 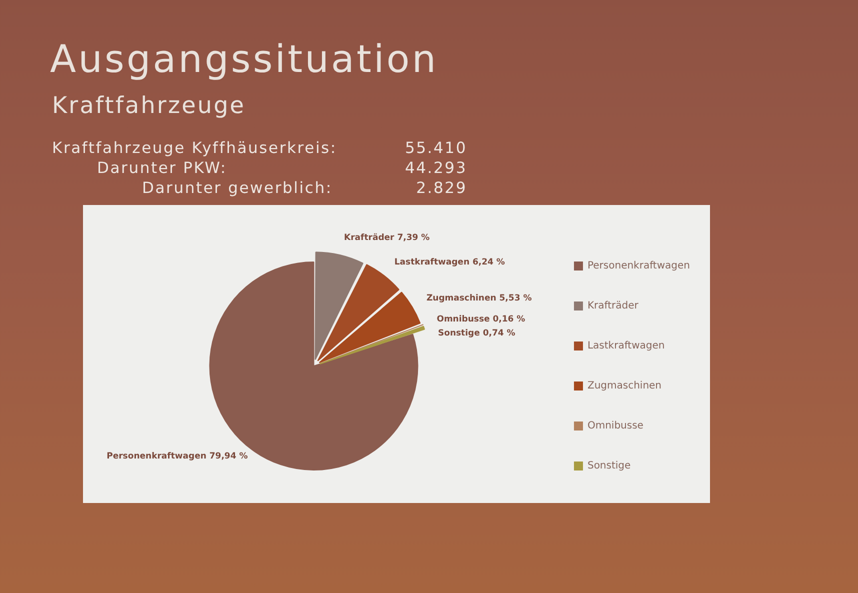 What do you see at coordinates (259, 148) in the screenshot?
I see `text: Kraftfahrzeuge Kyffhäuserkreis: 55.410` at bounding box center [259, 148].